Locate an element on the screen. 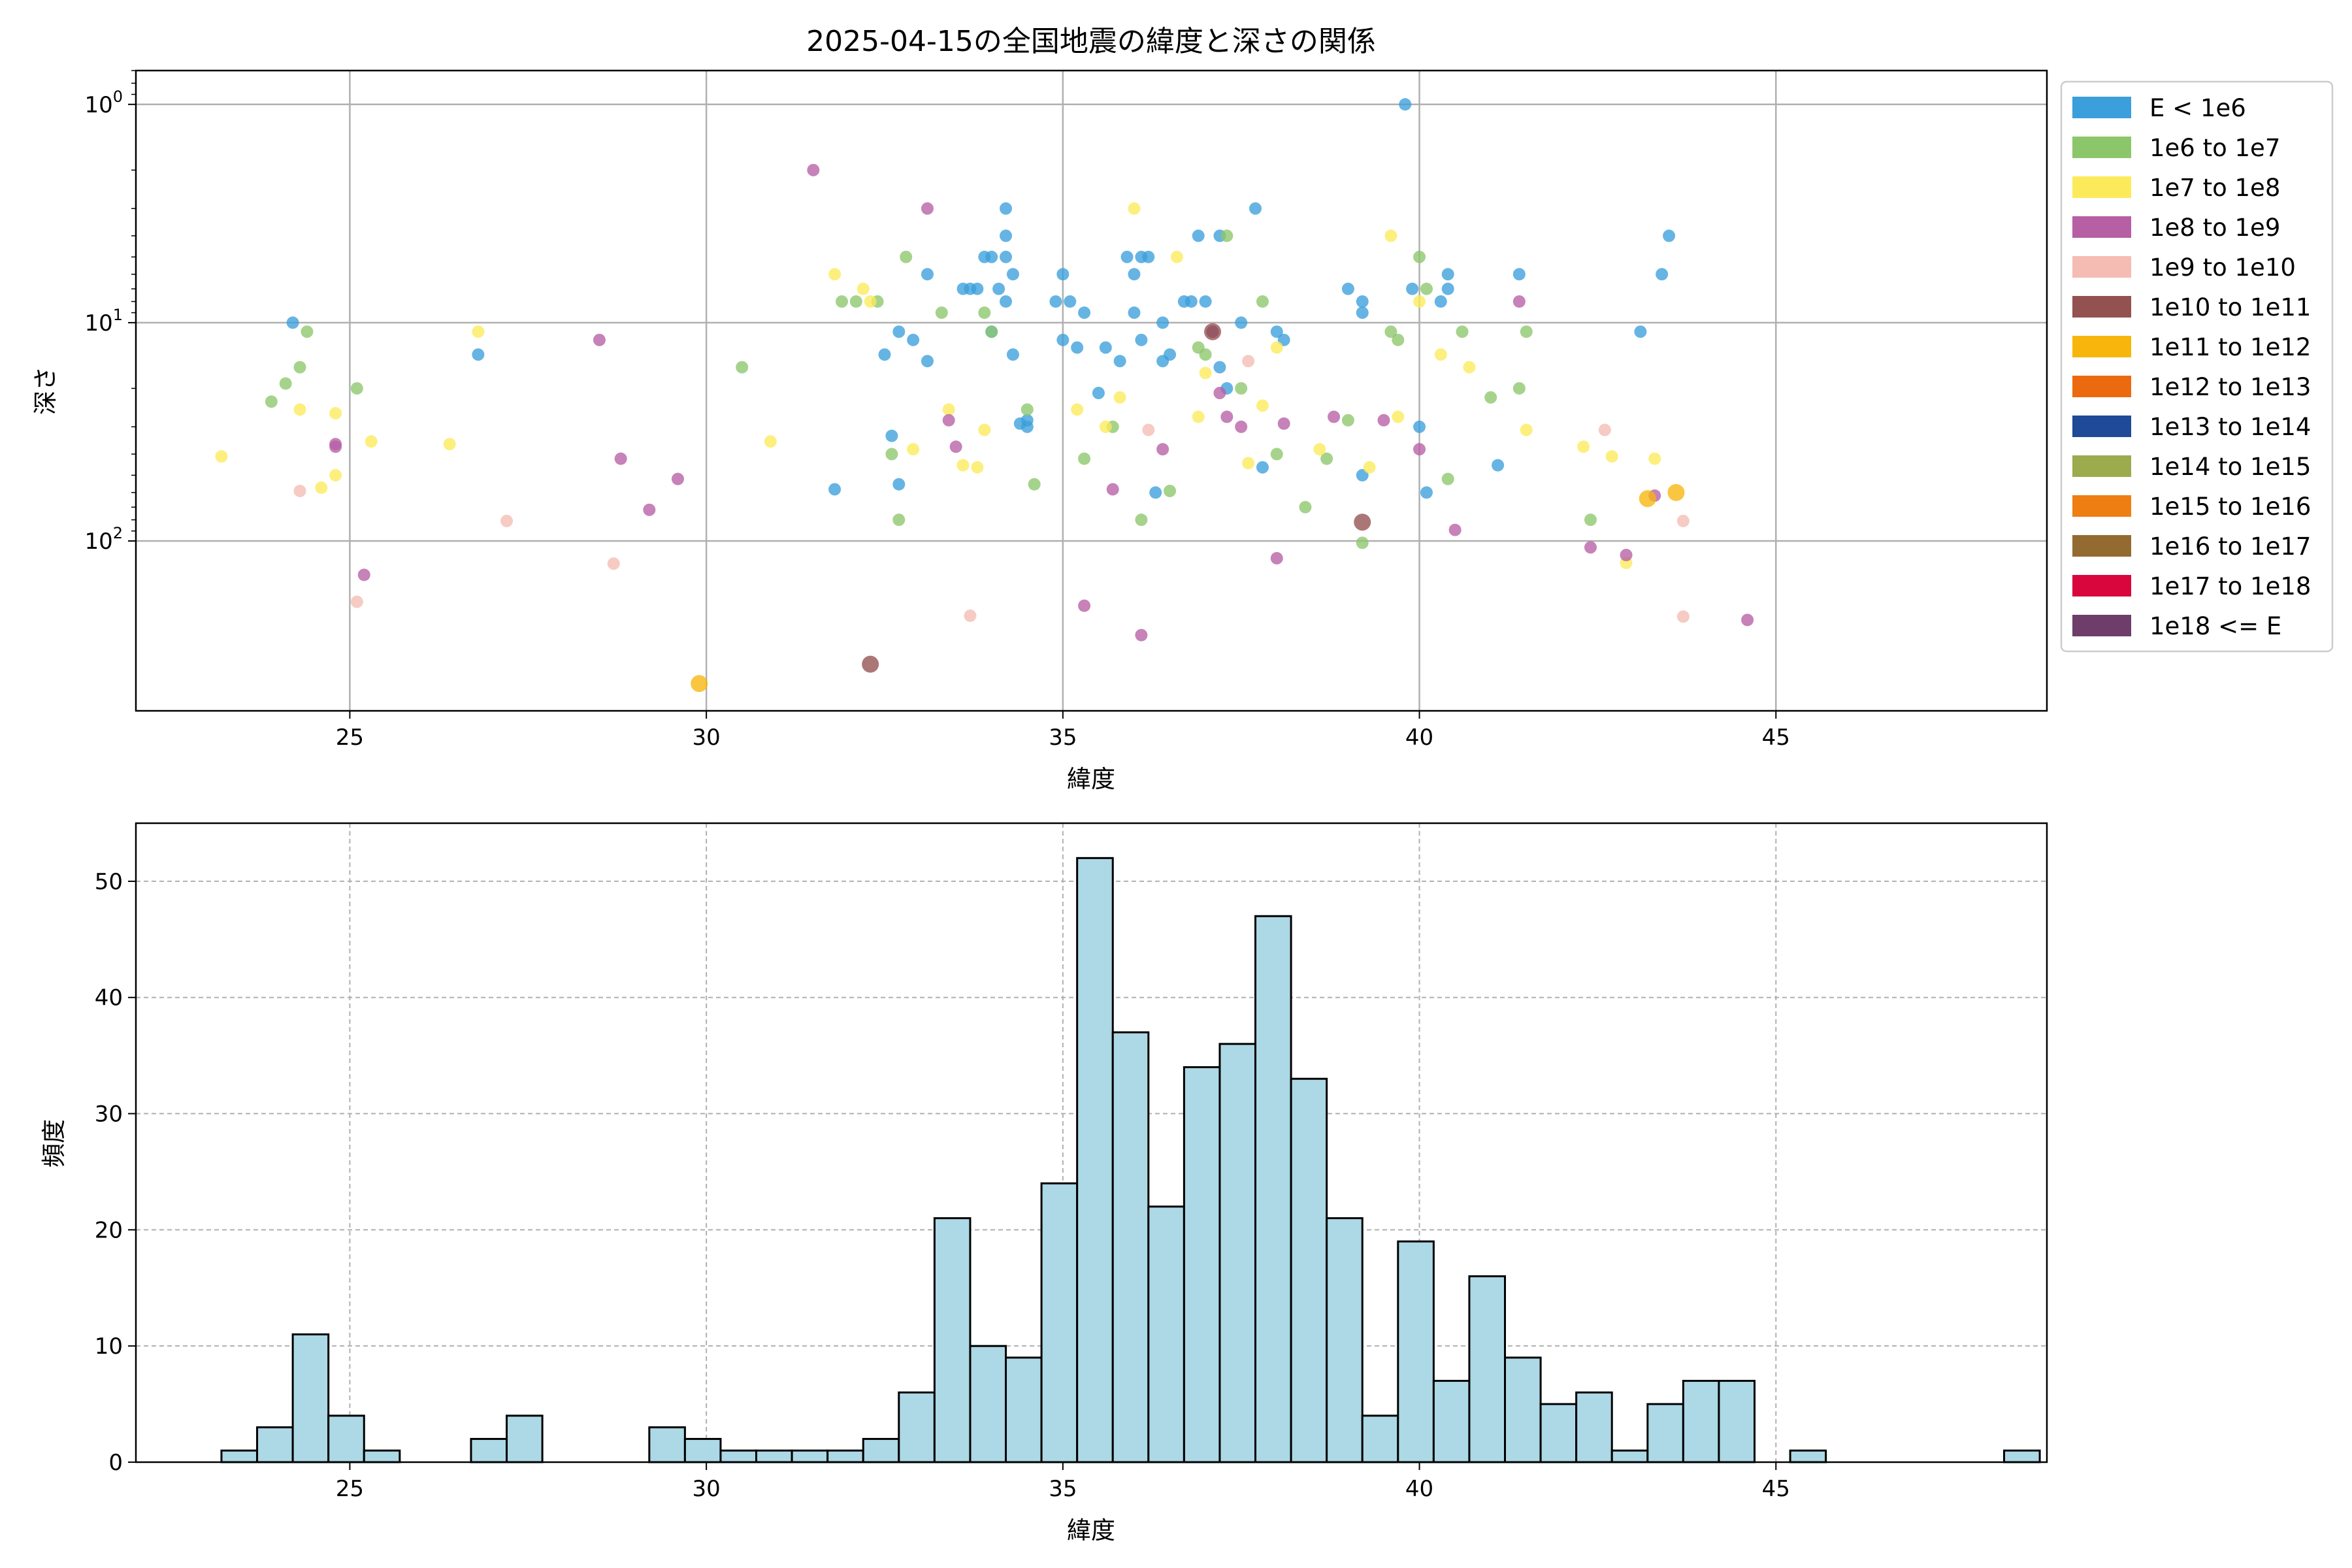  histogram-x-tick-label: 40 is located at coordinates (1419, 1489).